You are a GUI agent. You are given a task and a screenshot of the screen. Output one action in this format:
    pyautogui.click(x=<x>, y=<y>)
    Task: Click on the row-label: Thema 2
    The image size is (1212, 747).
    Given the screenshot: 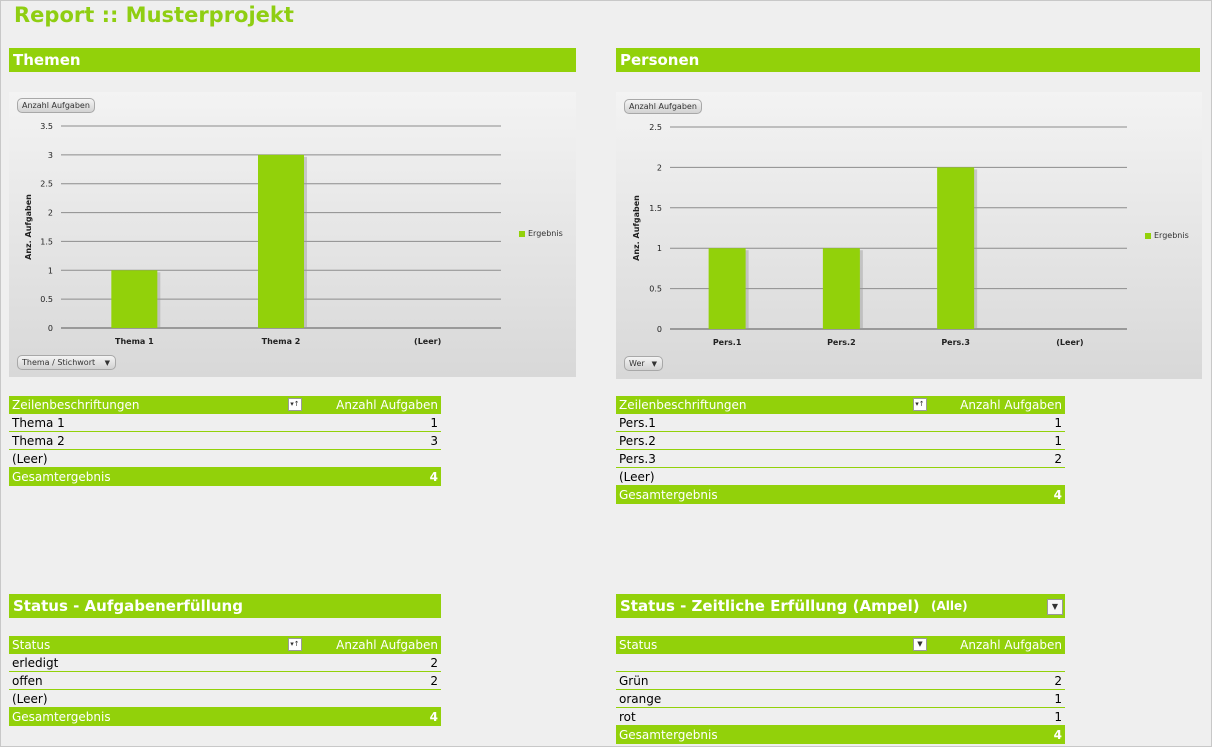 What is the action you would take?
    pyautogui.click(x=38, y=441)
    